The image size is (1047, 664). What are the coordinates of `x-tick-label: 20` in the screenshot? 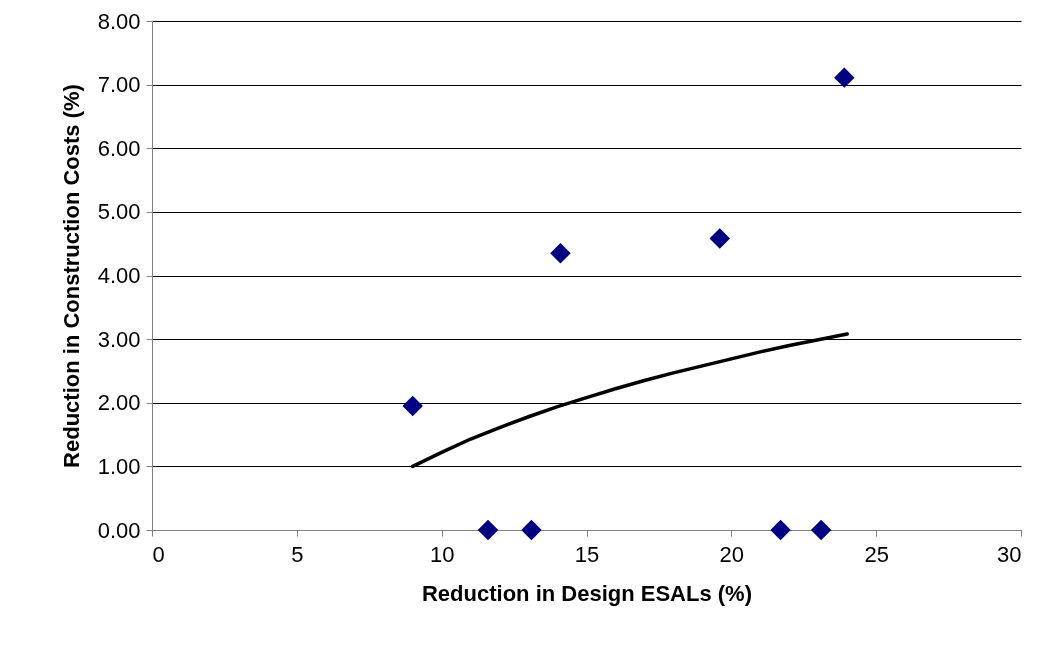 It's located at (732, 554).